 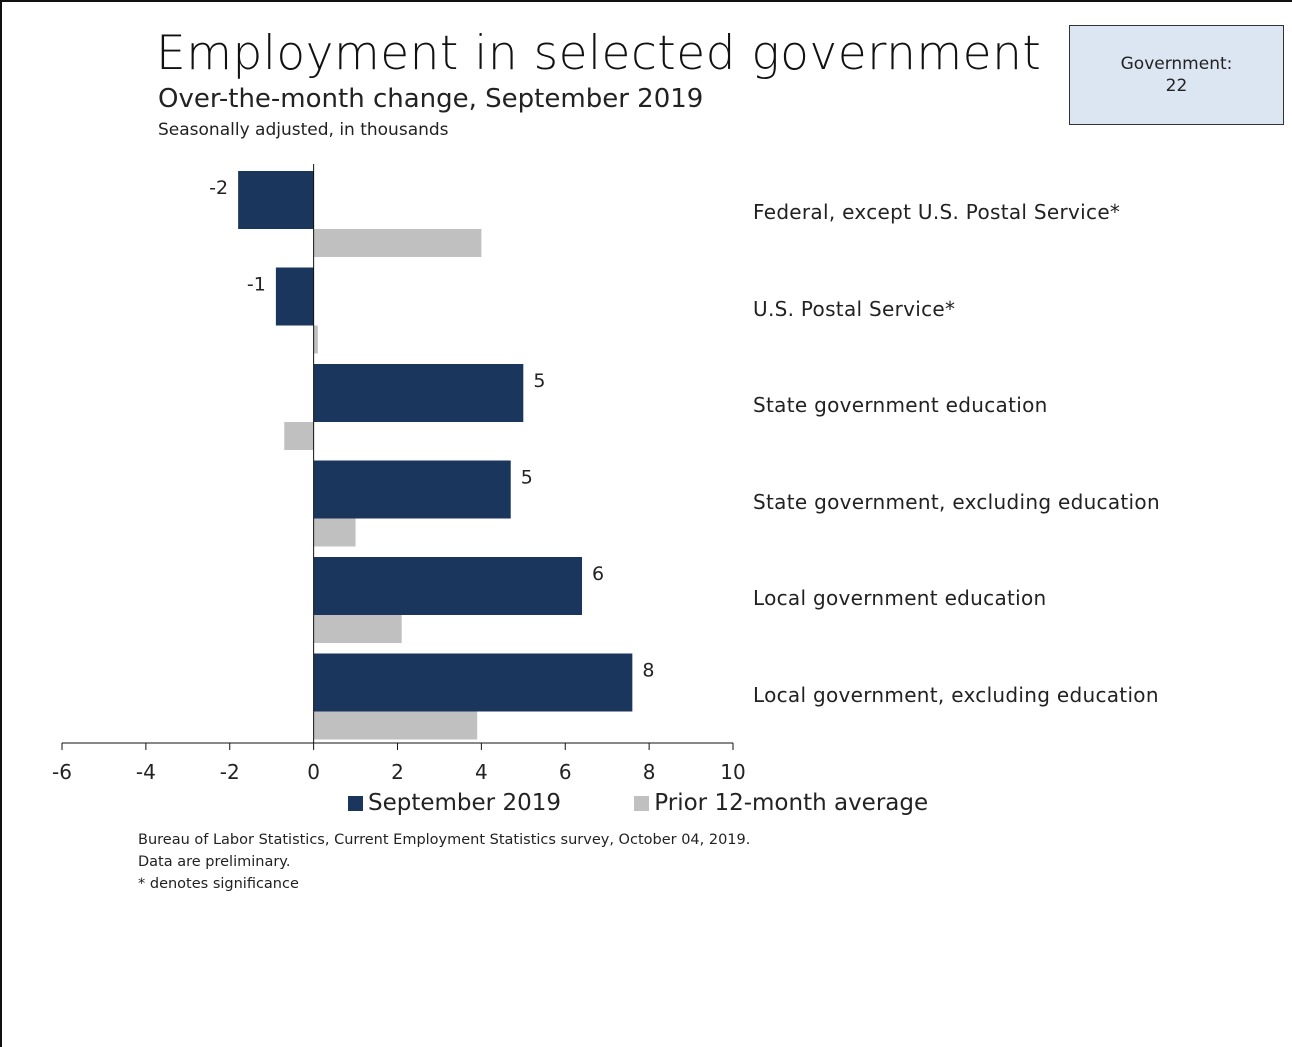 I want to click on data-label-september-3: 5, so click(x=527, y=478).